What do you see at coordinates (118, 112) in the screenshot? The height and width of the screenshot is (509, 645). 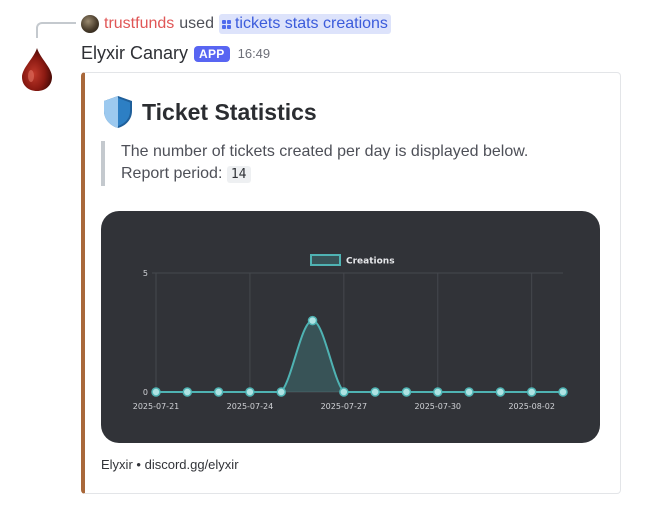 I see `shield-icon` at bounding box center [118, 112].